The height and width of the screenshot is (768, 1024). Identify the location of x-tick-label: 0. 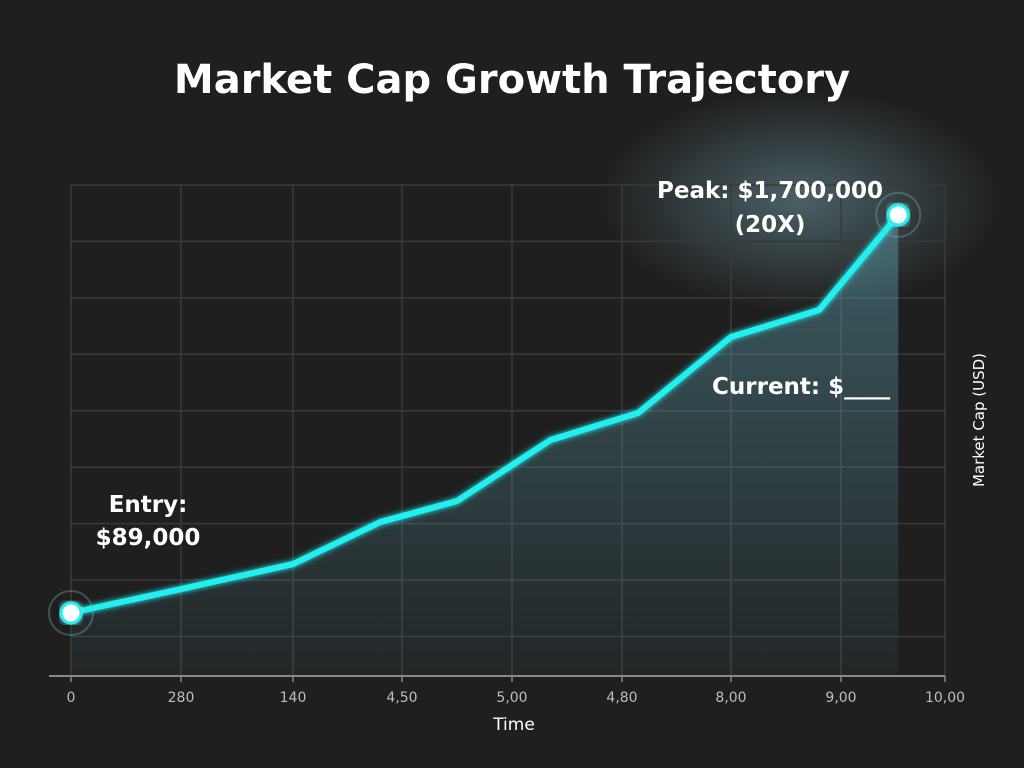
(71, 698).